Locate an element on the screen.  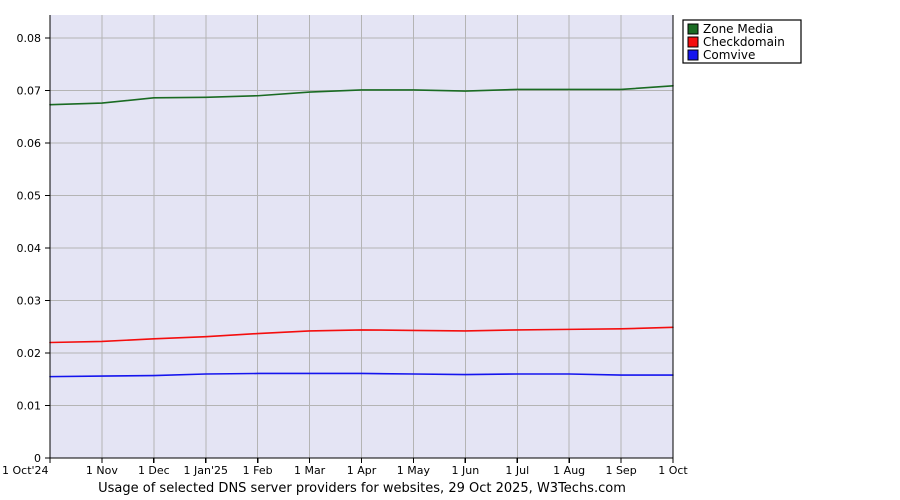
y-tick-label: 0.07 is located at coordinates (29, 91).